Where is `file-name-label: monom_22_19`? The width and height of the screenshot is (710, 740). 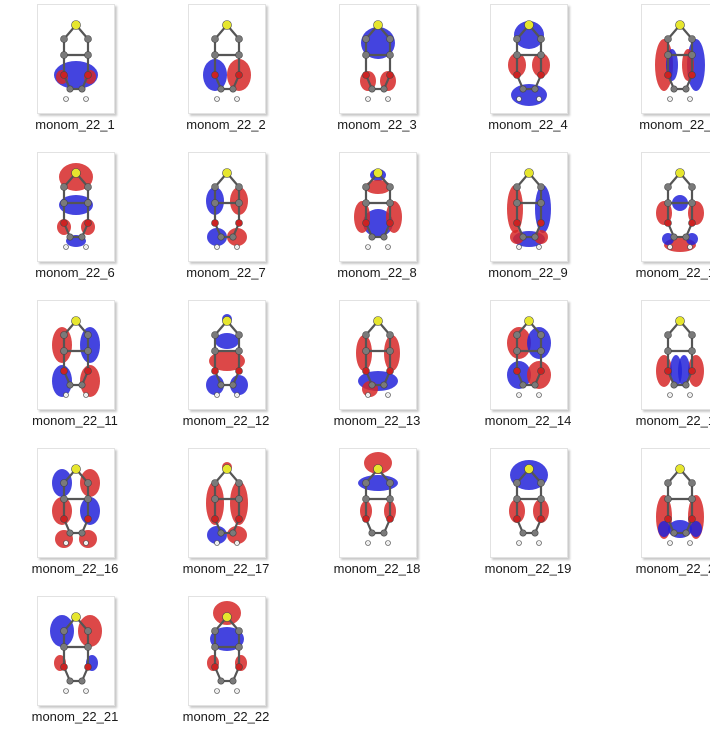 file-name-label: monom_22_19 is located at coordinates (528, 568).